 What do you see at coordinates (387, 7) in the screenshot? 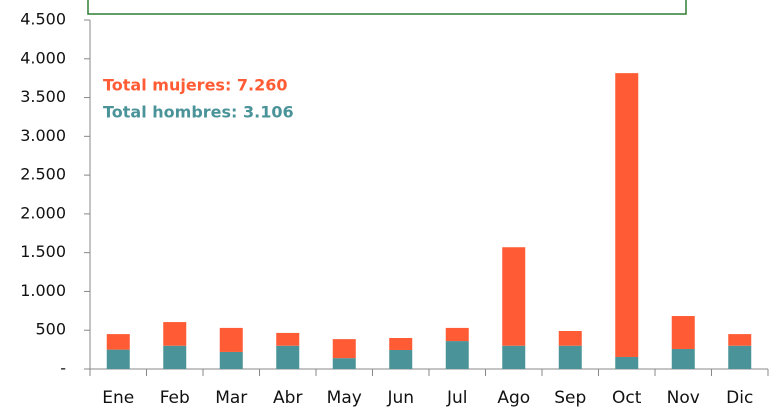
I see `header-box` at bounding box center [387, 7].